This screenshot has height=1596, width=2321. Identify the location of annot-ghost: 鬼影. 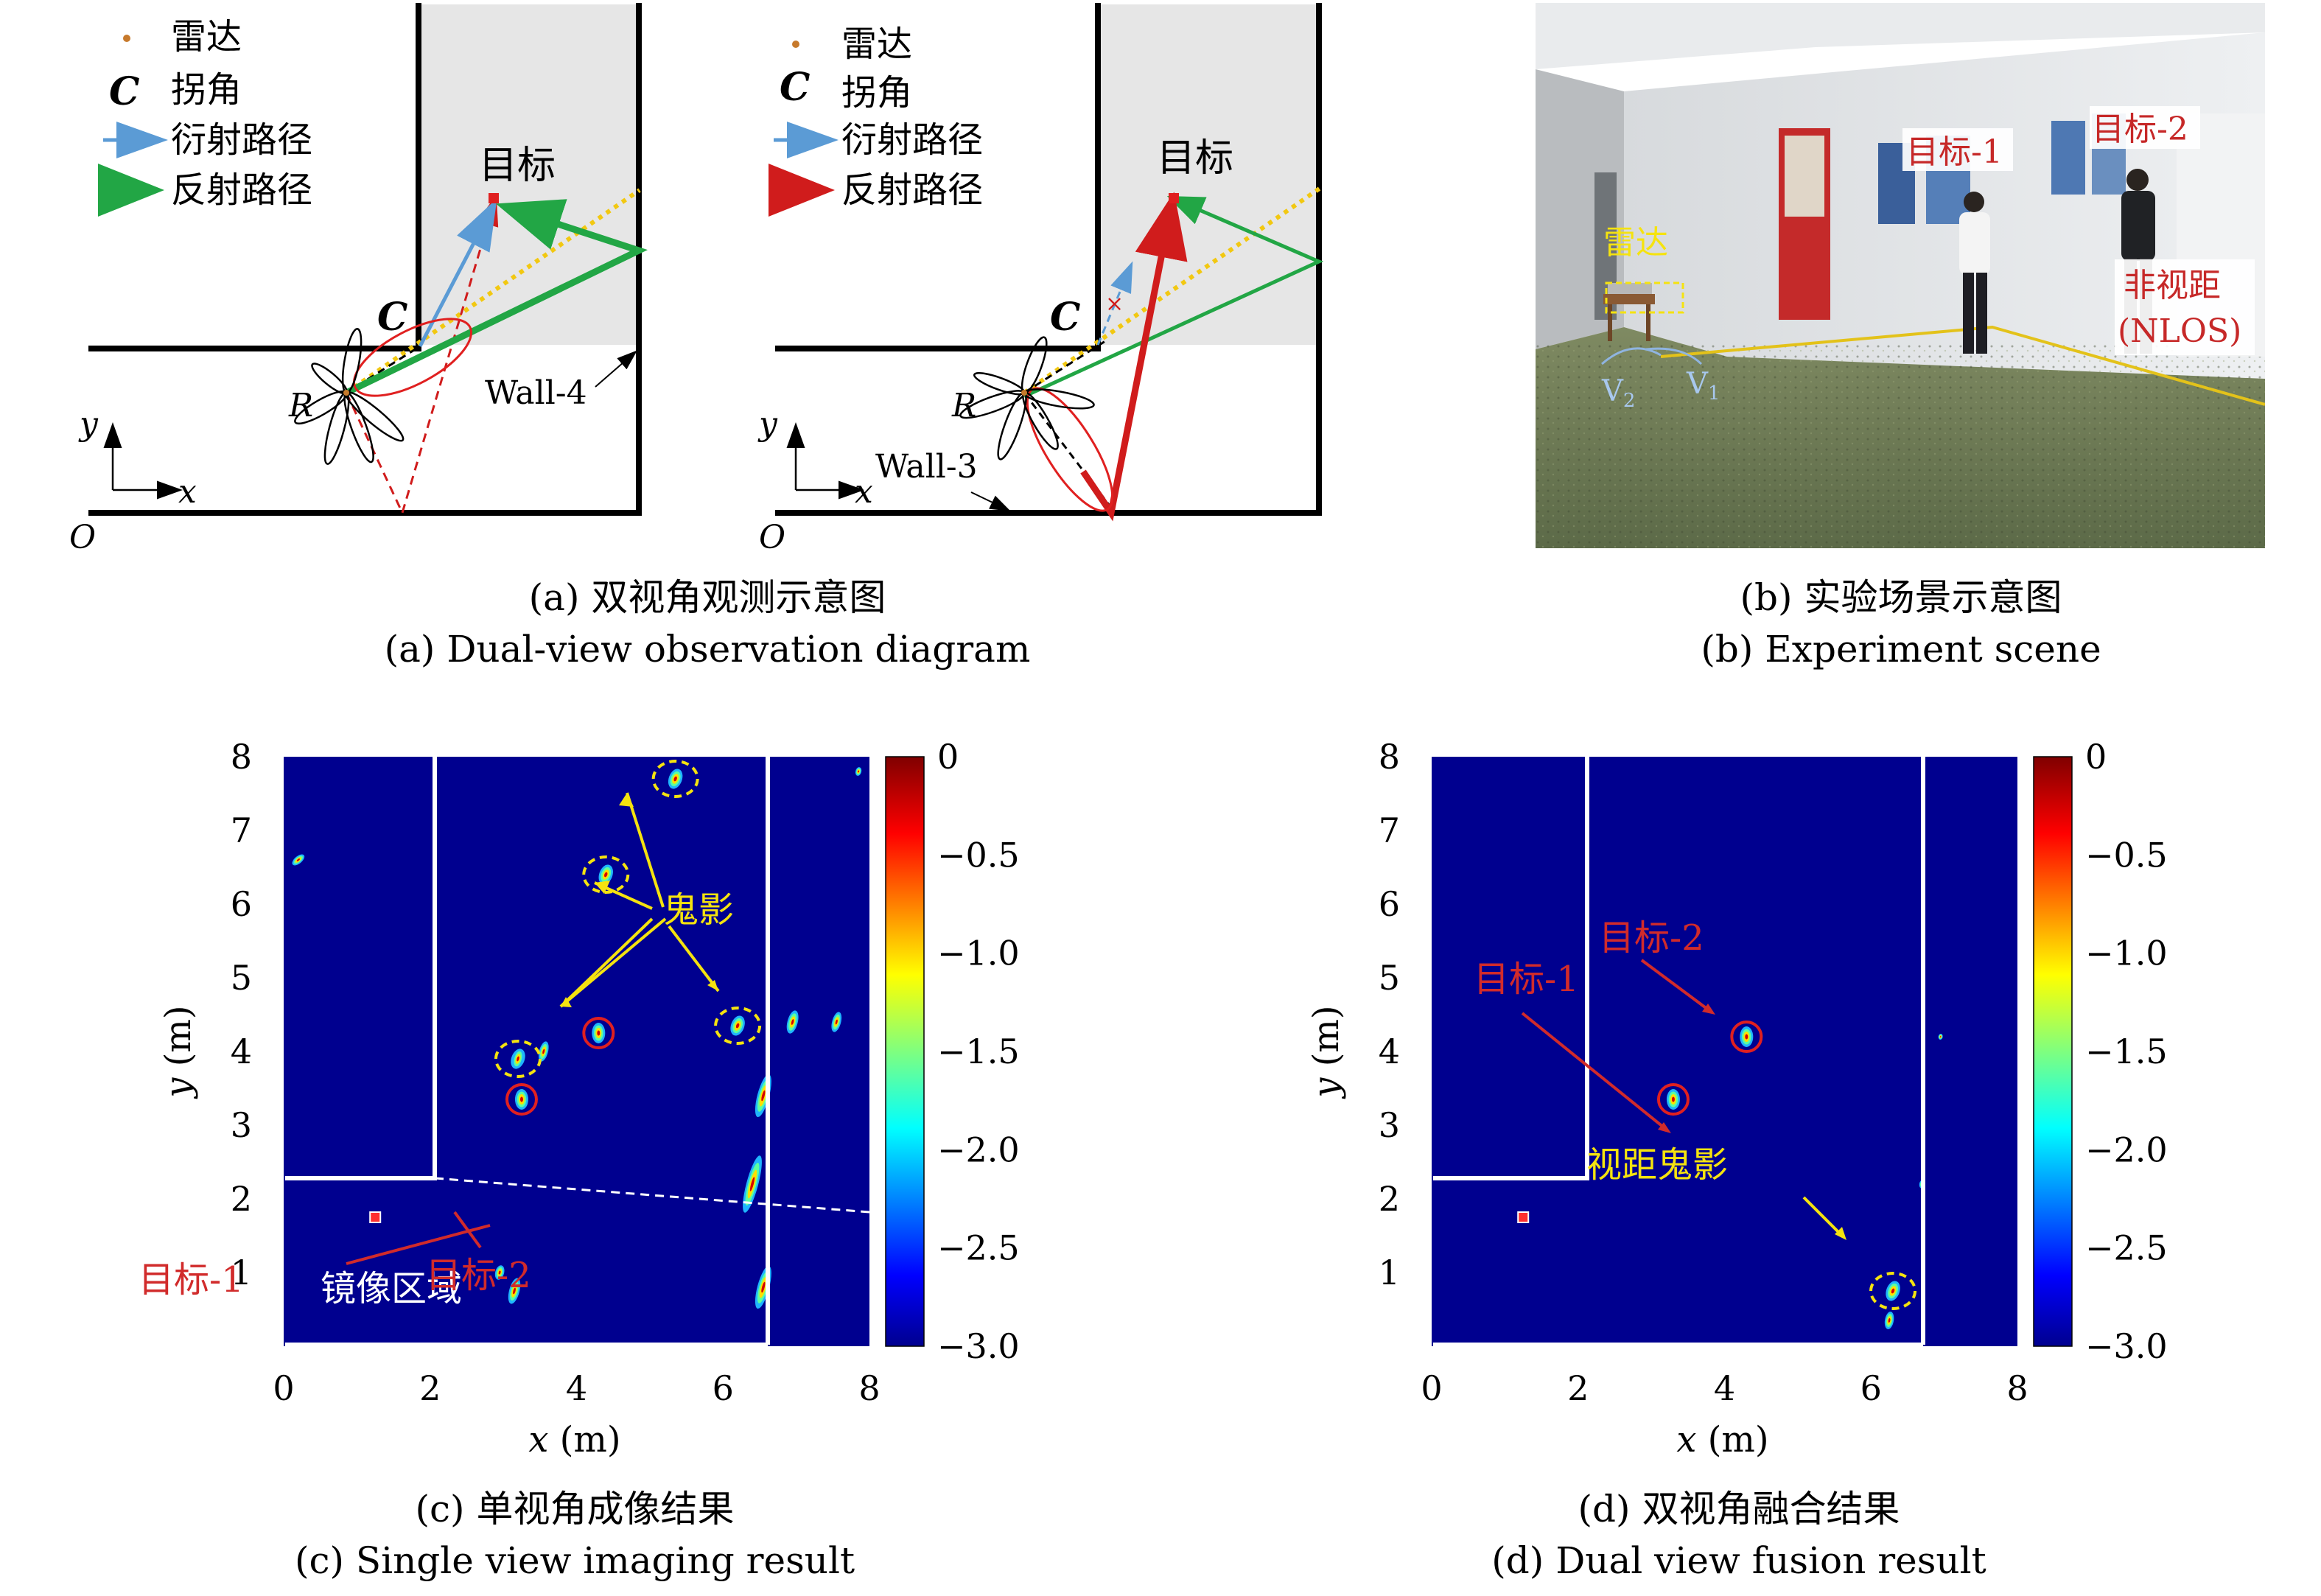
(698, 910).